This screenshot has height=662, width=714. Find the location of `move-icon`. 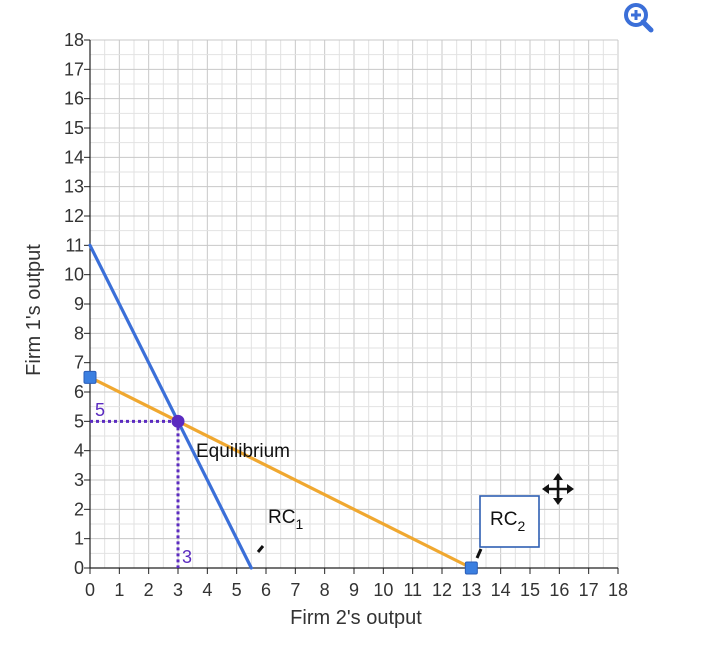

move-icon is located at coordinates (558, 489).